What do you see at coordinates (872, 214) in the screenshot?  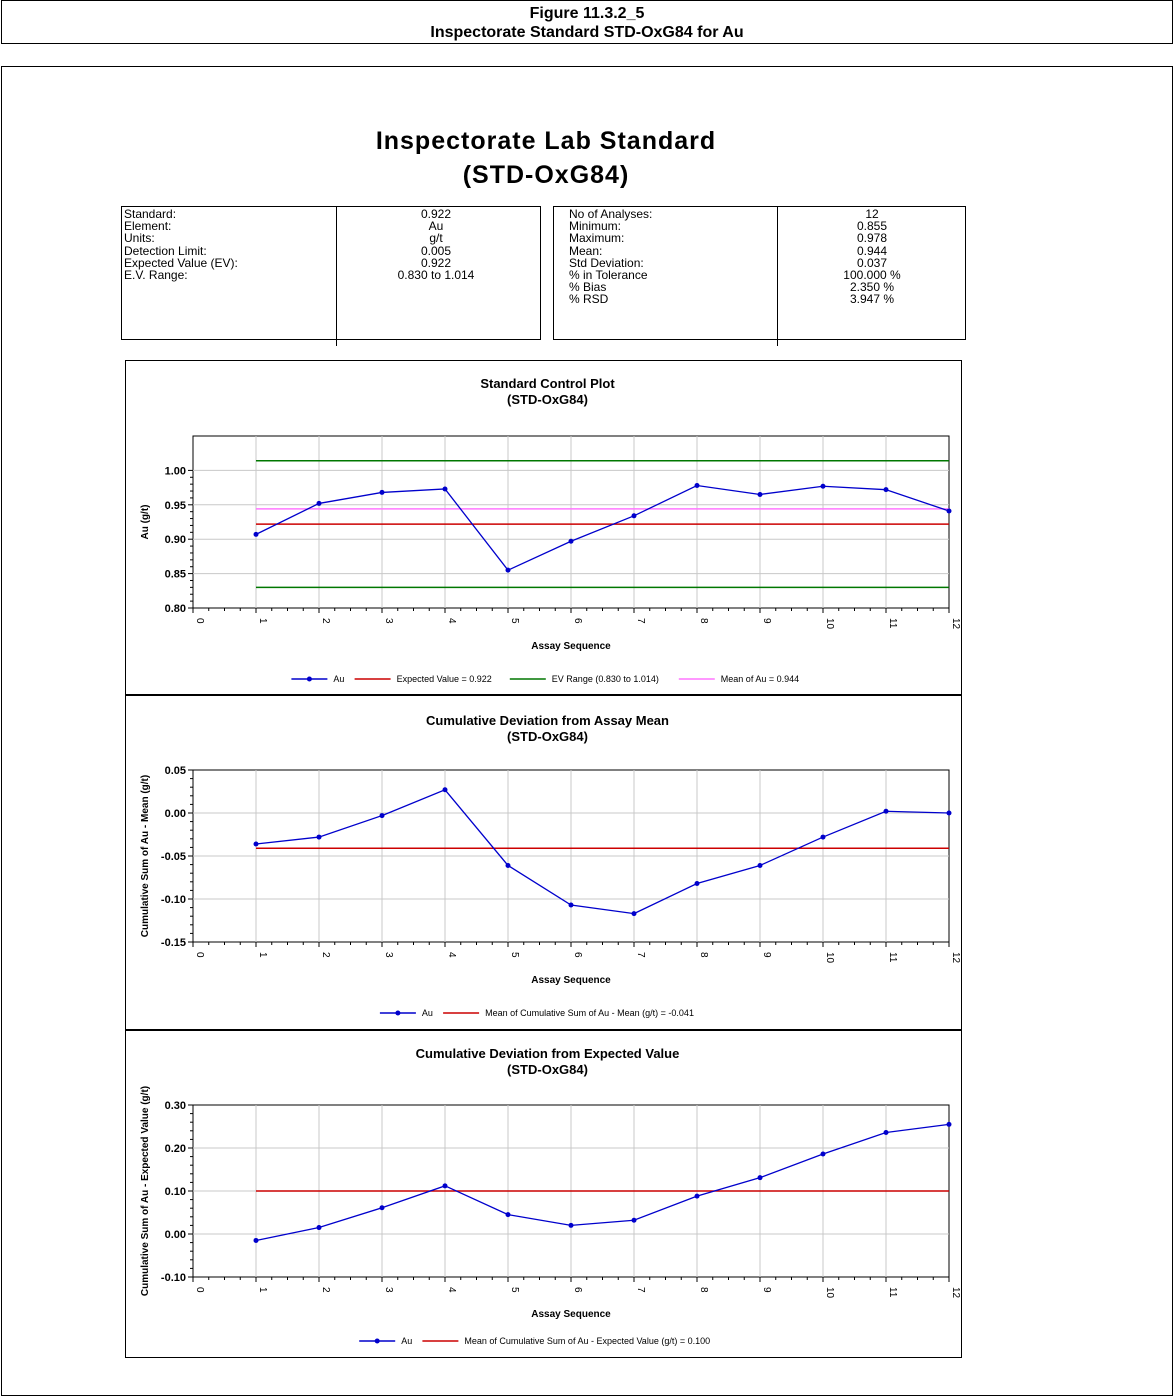 I see `stat-value: 12` at bounding box center [872, 214].